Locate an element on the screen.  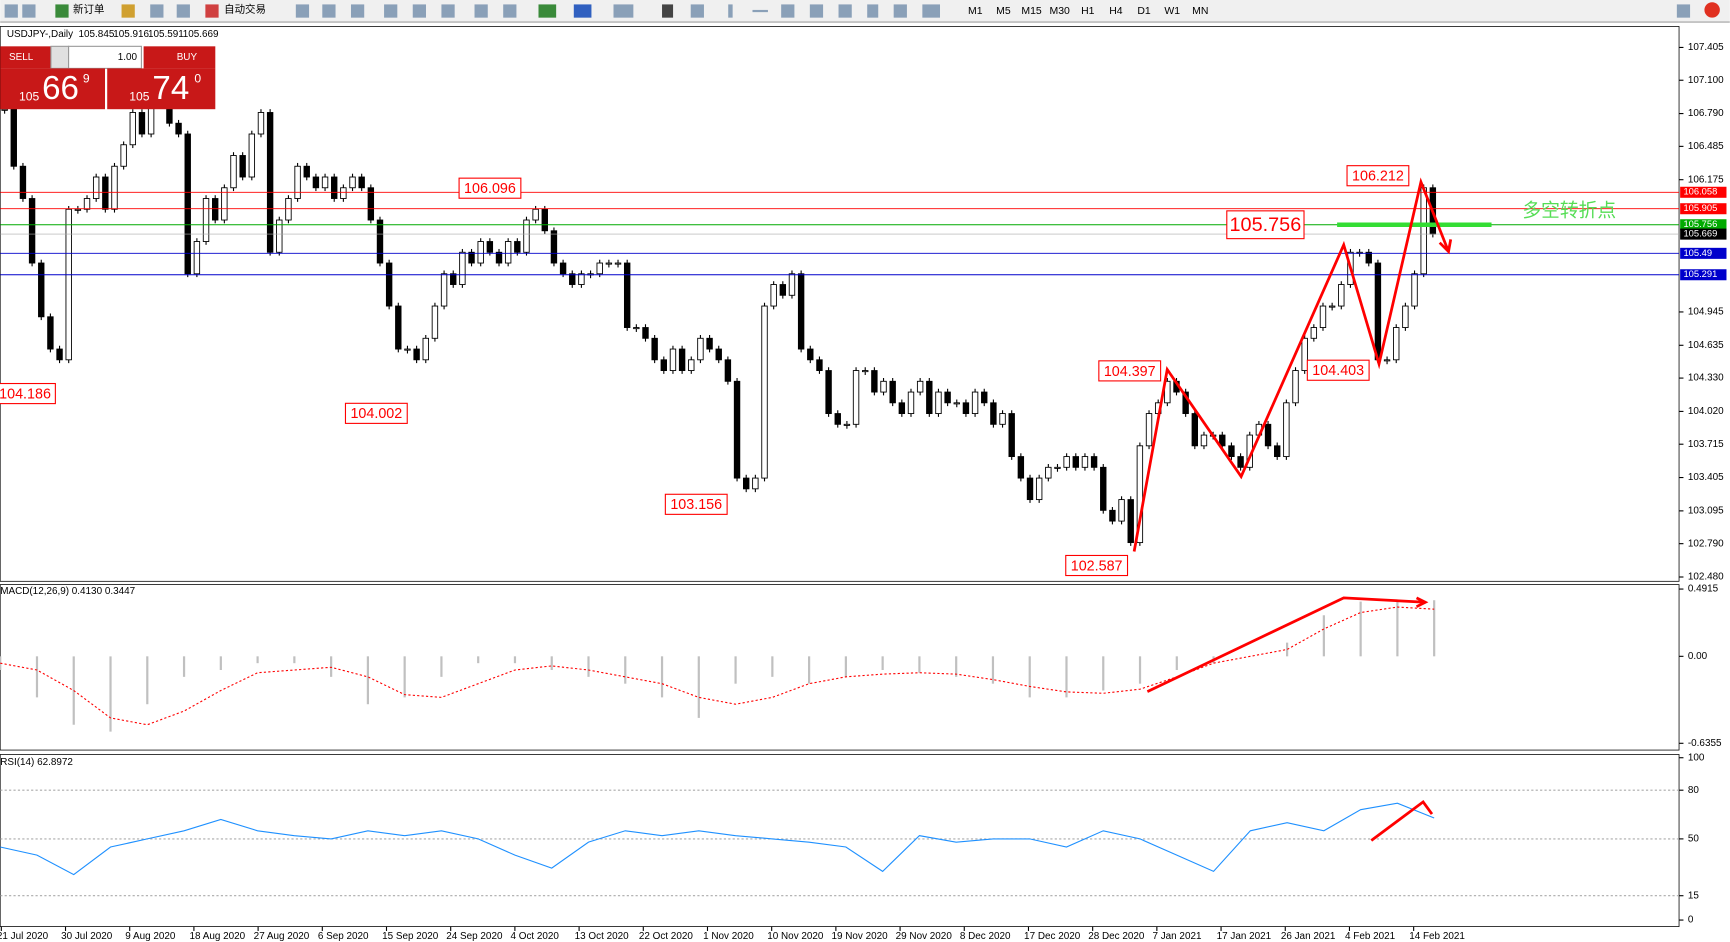
sell-price-box is located at coordinates (53, 89).